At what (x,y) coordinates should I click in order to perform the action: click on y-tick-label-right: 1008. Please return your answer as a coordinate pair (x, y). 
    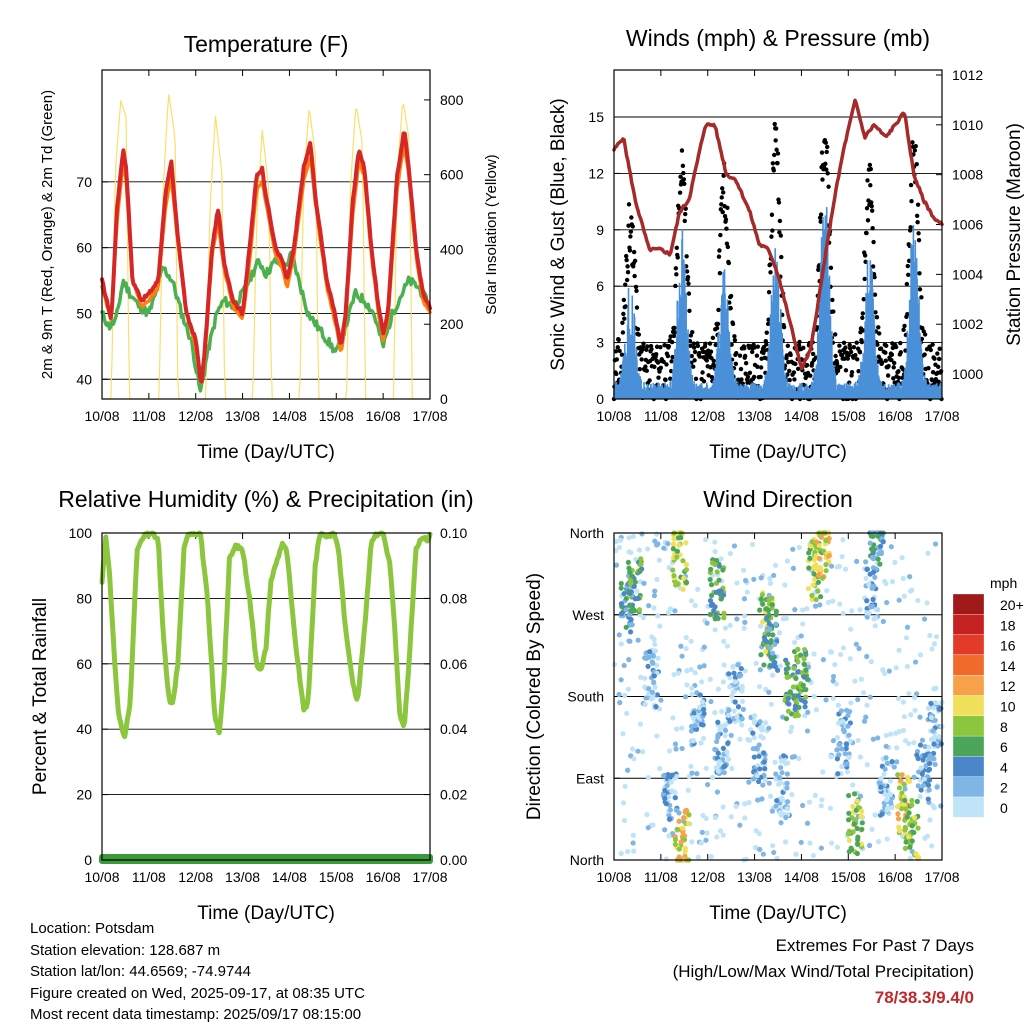
    Looking at the image, I should click on (967, 175).